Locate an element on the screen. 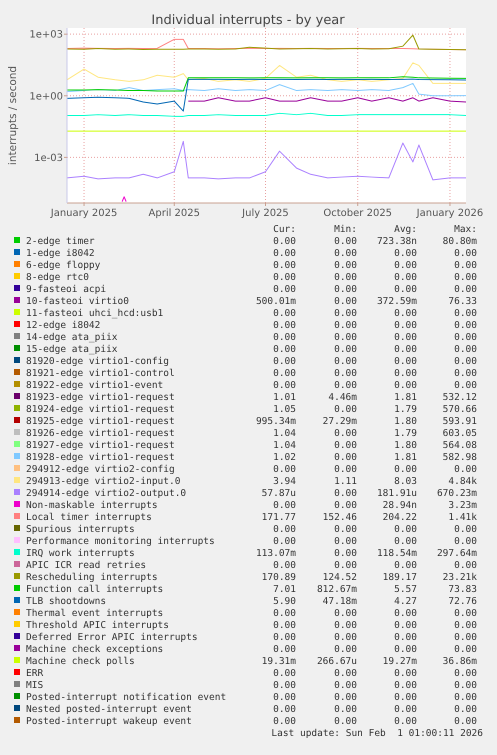 The image size is (497, 755). text: Min: is located at coordinates (345, 229).